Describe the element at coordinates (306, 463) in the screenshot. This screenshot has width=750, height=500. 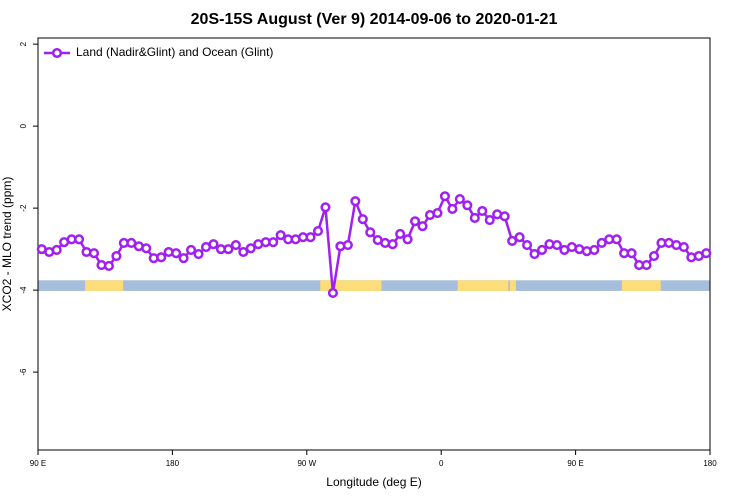
I see `x-tick-label: 90 W` at that location.